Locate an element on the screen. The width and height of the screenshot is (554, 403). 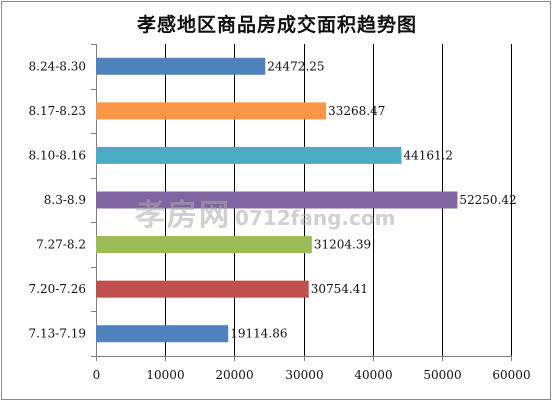
watermark: 孝房网 0712fang.com is located at coordinates (265, 212).